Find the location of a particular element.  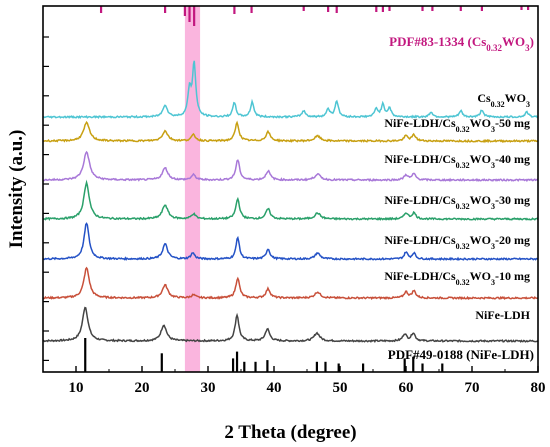

series-label-5: NiFe-LDH/Cs0.32WO3-50 mg is located at coordinates (457, 125).